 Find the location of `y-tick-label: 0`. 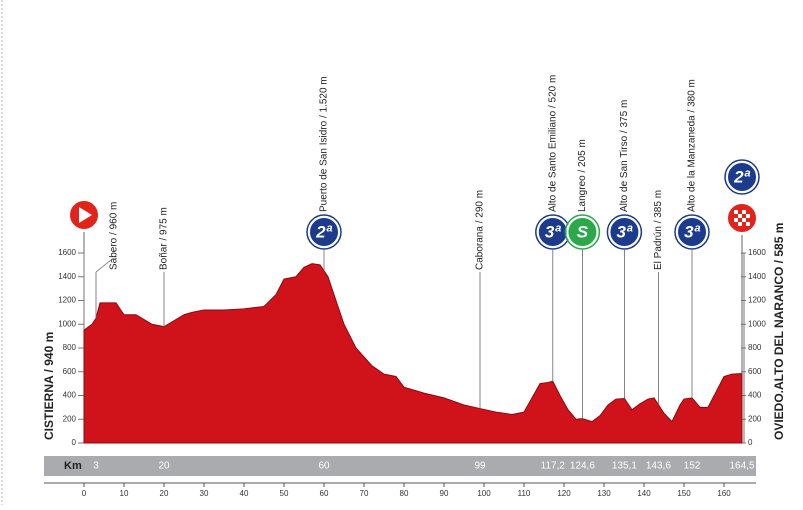

y-tick-label: 0 is located at coordinates (74, 442).